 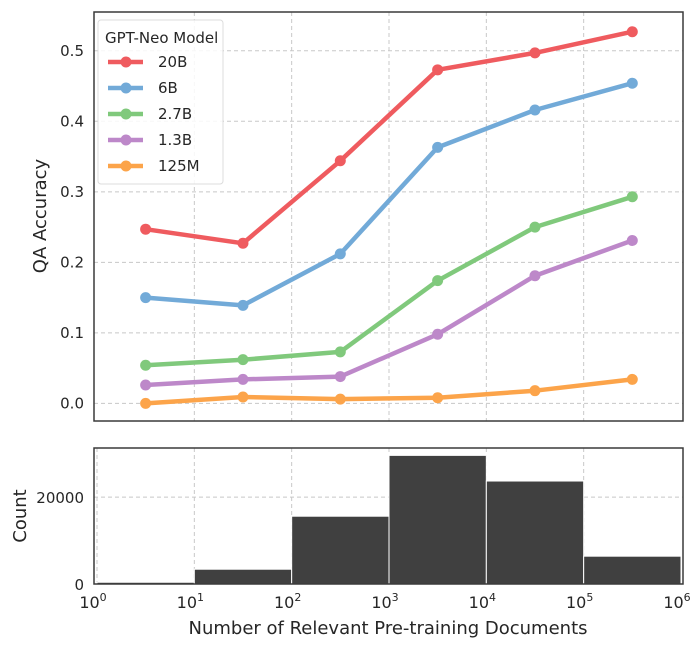 I want to click on legend-item: 2.7B, so click(x=150, y=114).